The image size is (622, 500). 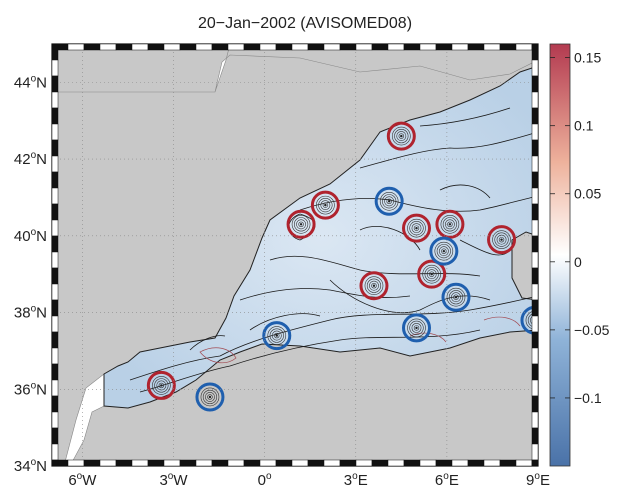 I want to click on map-title: 20−Jan−2002 (AVISOMED08), so click(x=305, y=23).